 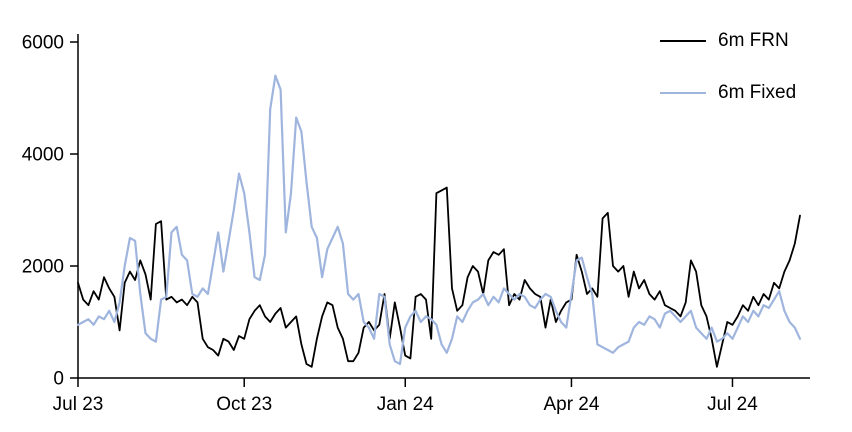 What do you see at coordinates (728, 67) in the screenshot?
I see `legend: 6m FRN 6m Fixed` at bounding box center [728, 67].